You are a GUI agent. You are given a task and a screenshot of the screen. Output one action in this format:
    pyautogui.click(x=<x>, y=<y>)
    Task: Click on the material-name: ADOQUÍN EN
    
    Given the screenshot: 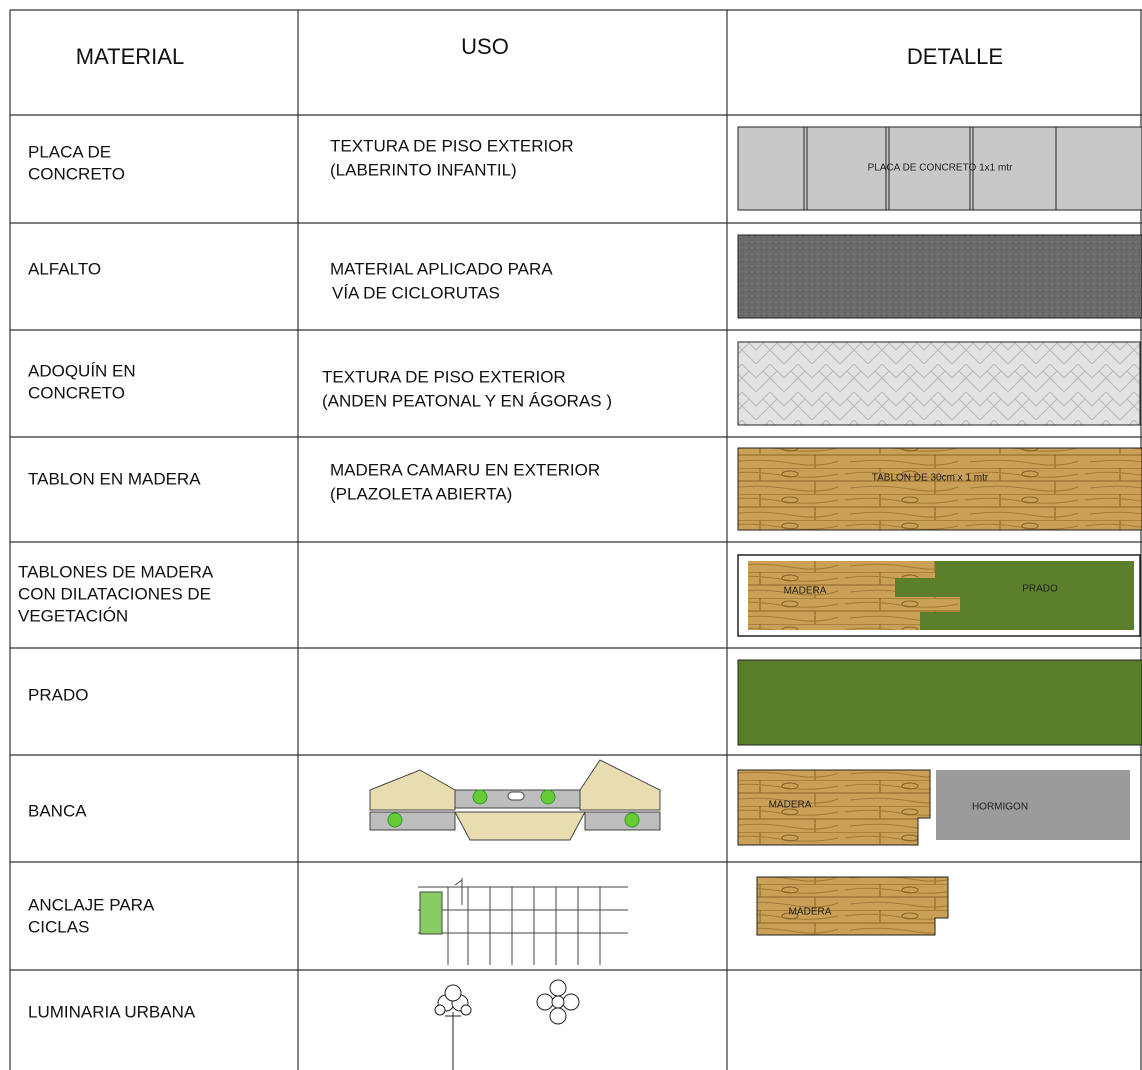 What is the action you would take?
    pyautogui.click(x=82, y=370)
    